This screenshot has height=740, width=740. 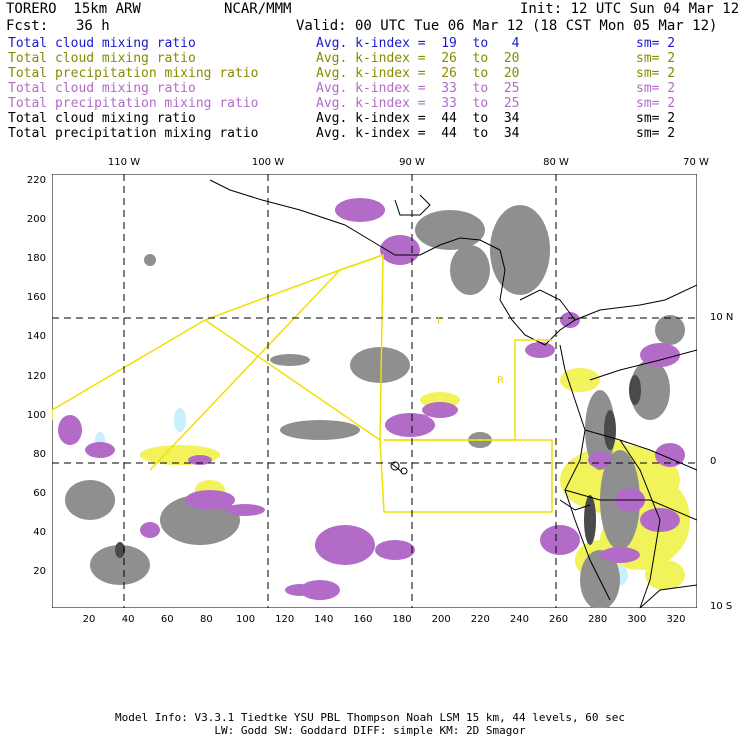 I want to click on forecast-label: Fcst:, so click(x=27, y=26).